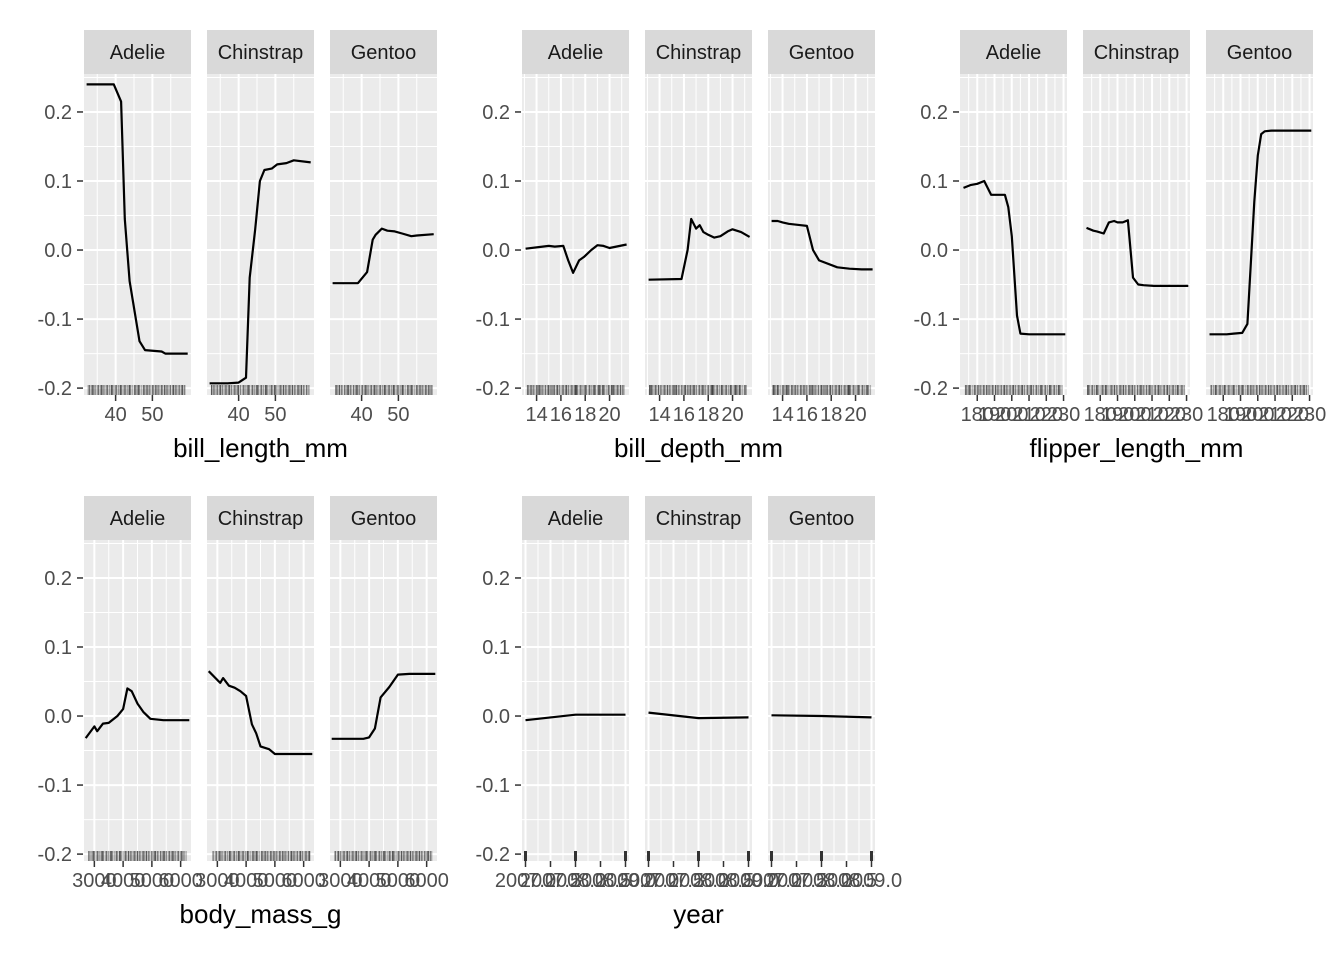  I want to click on facet-panel-adelie: Adelie 40 50, so click(137, 228).